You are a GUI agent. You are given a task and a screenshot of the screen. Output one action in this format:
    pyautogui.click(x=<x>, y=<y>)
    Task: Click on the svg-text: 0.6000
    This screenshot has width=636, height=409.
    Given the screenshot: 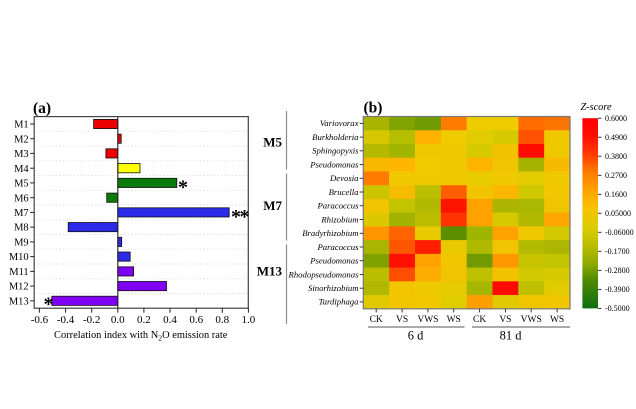 What is the action you would take?
    pyautogui.click(x=616, y=118)
    